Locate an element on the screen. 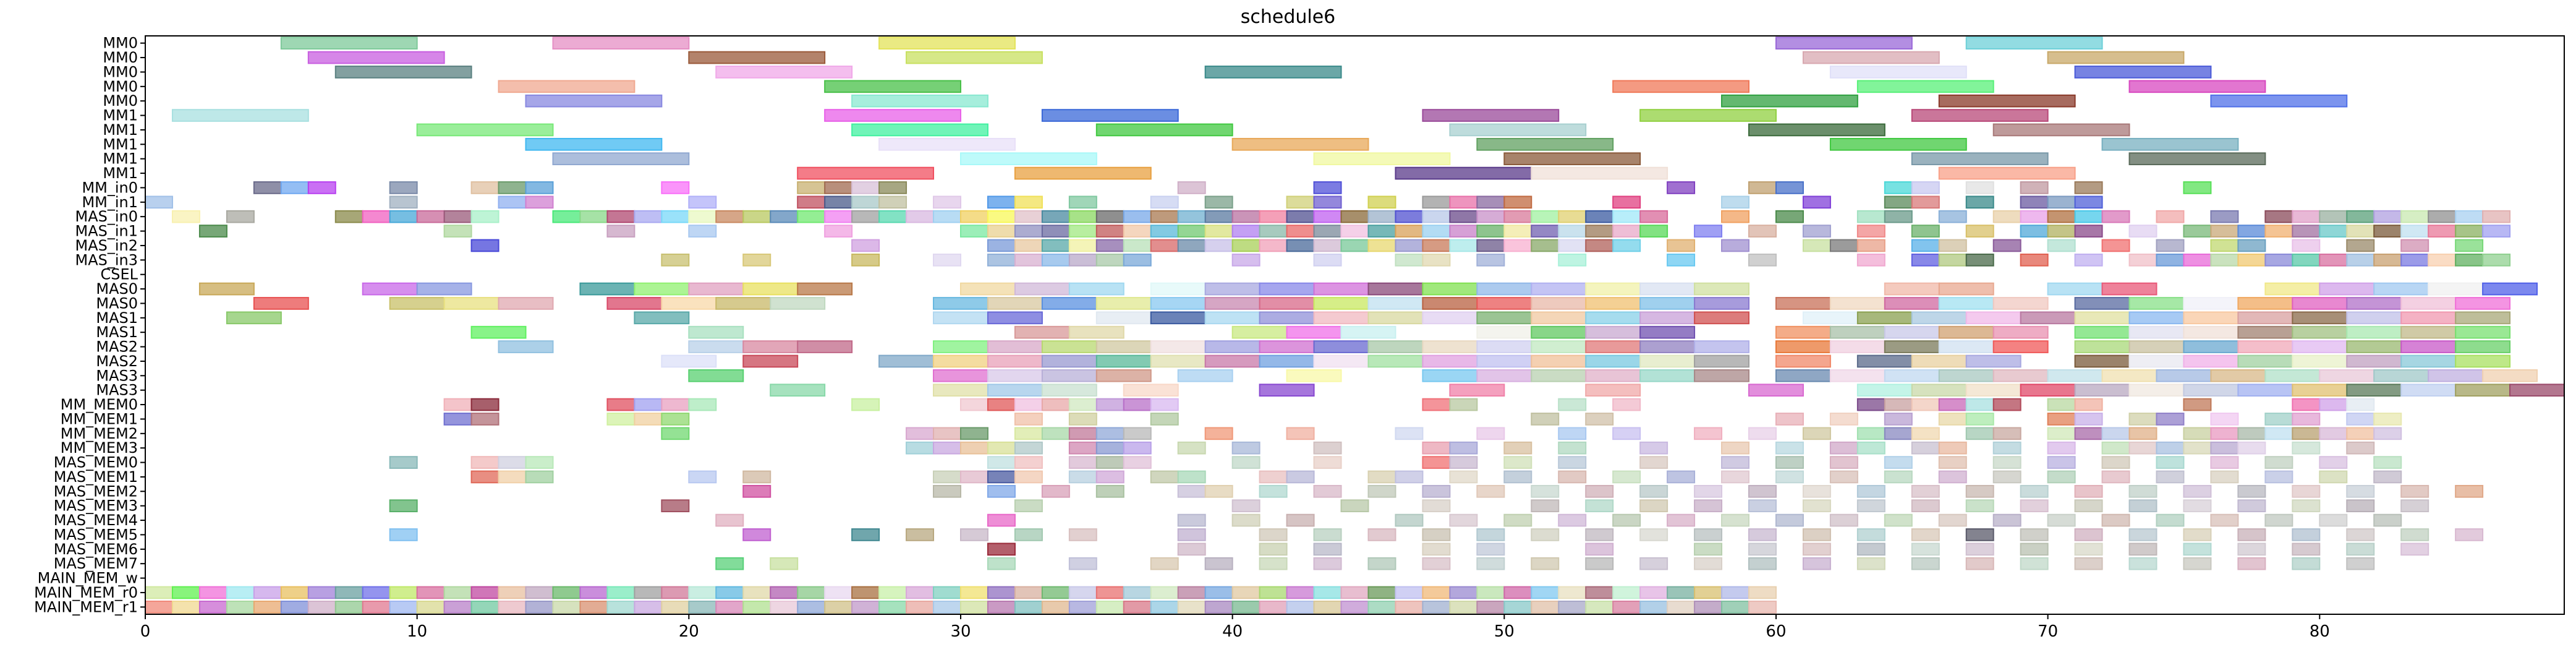 The height and width of the screenshot is (652, 2576). y-tick-label: MAS2 is located at coordinates (117, 362).